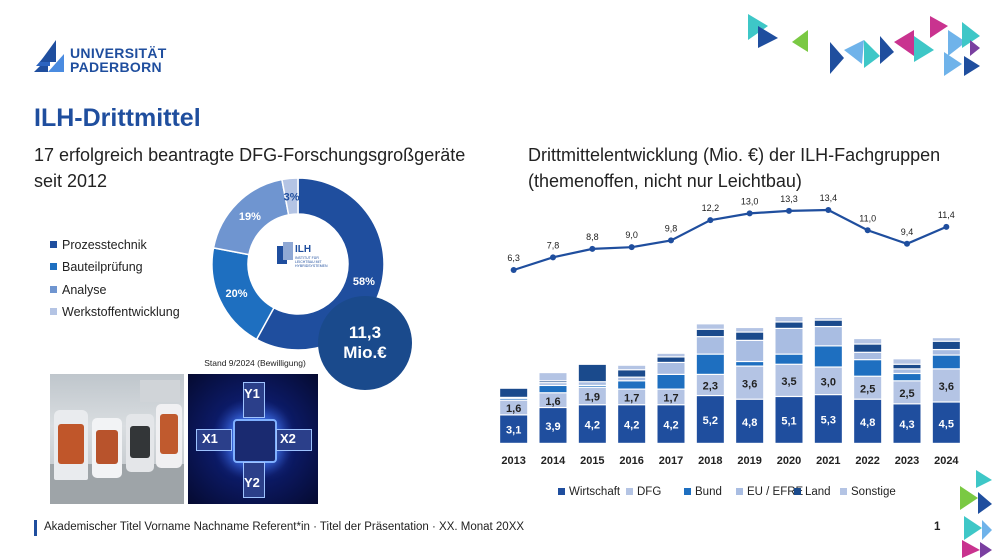 Image resolution: width=992 pixels, height=558 pixels. I want to click on donut-legend-item: Analyse, so click(78, 290).